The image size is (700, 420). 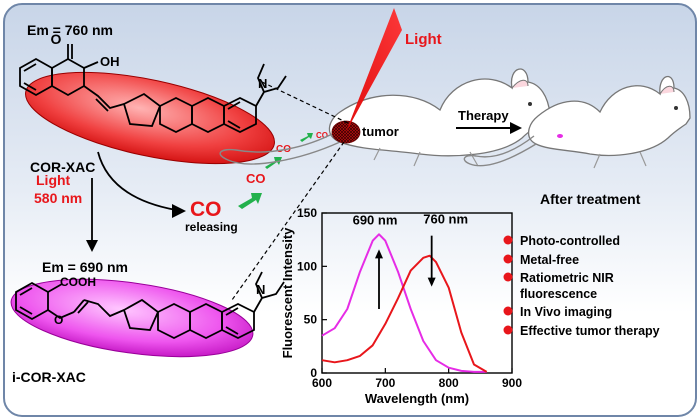 What do you see at coordinates (307, 266) in the screenshot?
I see `y-tick-label: 100` at bounding box center [307, 266].